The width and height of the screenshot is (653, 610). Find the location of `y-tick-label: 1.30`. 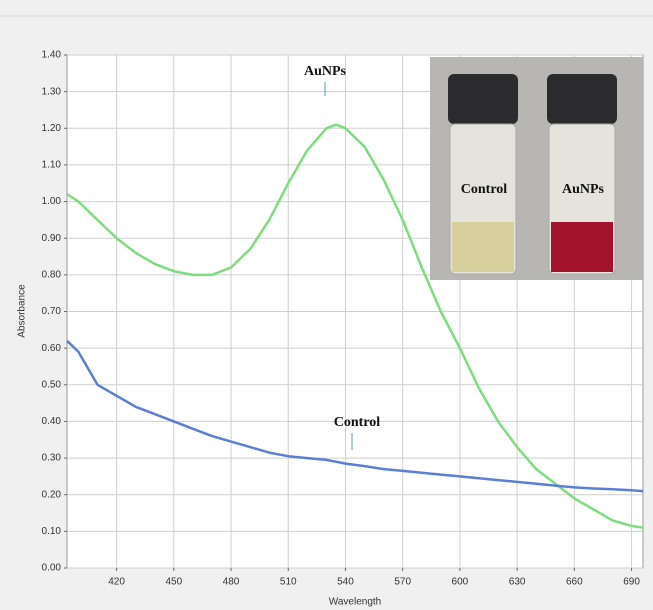

y-tick-label: 1.30 is located at coordinates (52, 91).